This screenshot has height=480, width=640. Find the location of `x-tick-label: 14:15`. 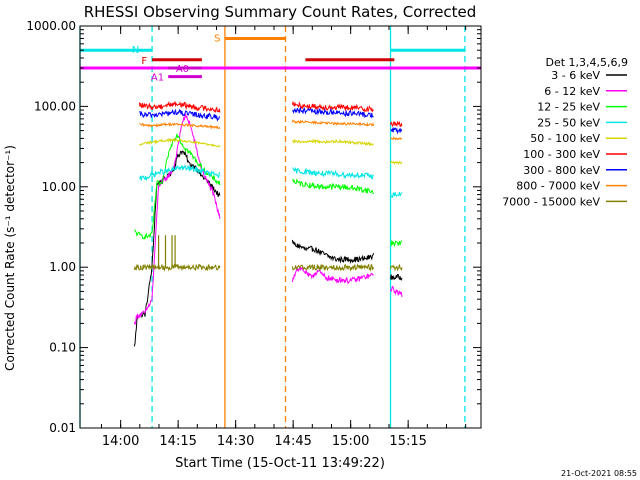

x-tick-label: 14:15 is located at coordinates (177, 441).